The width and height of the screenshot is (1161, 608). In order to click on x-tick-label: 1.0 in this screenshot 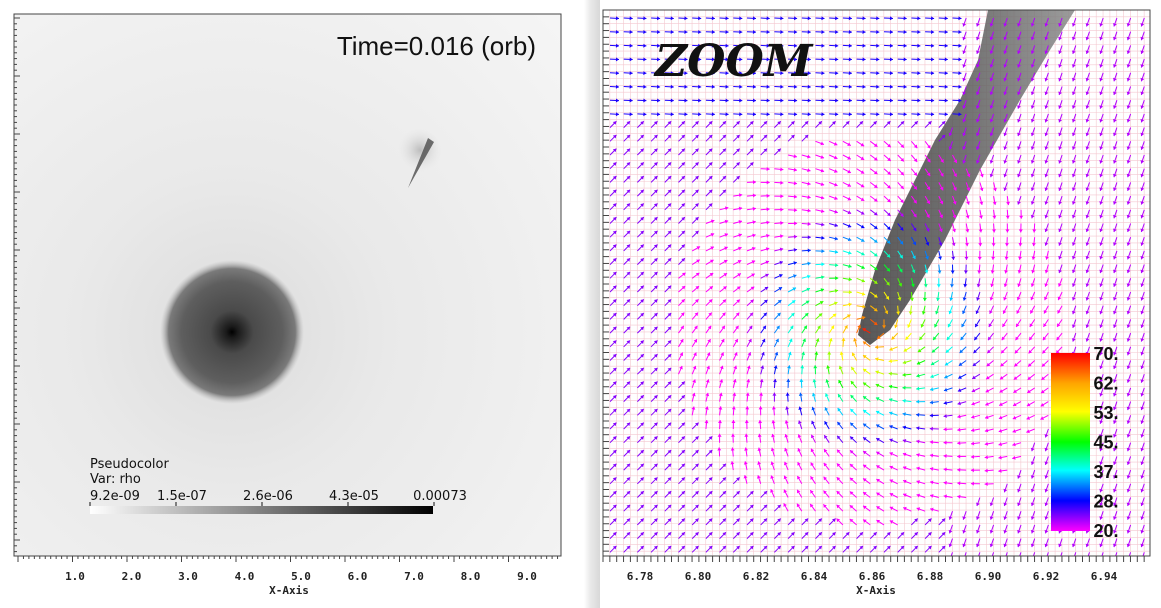, I will do `click(75, 576)`.